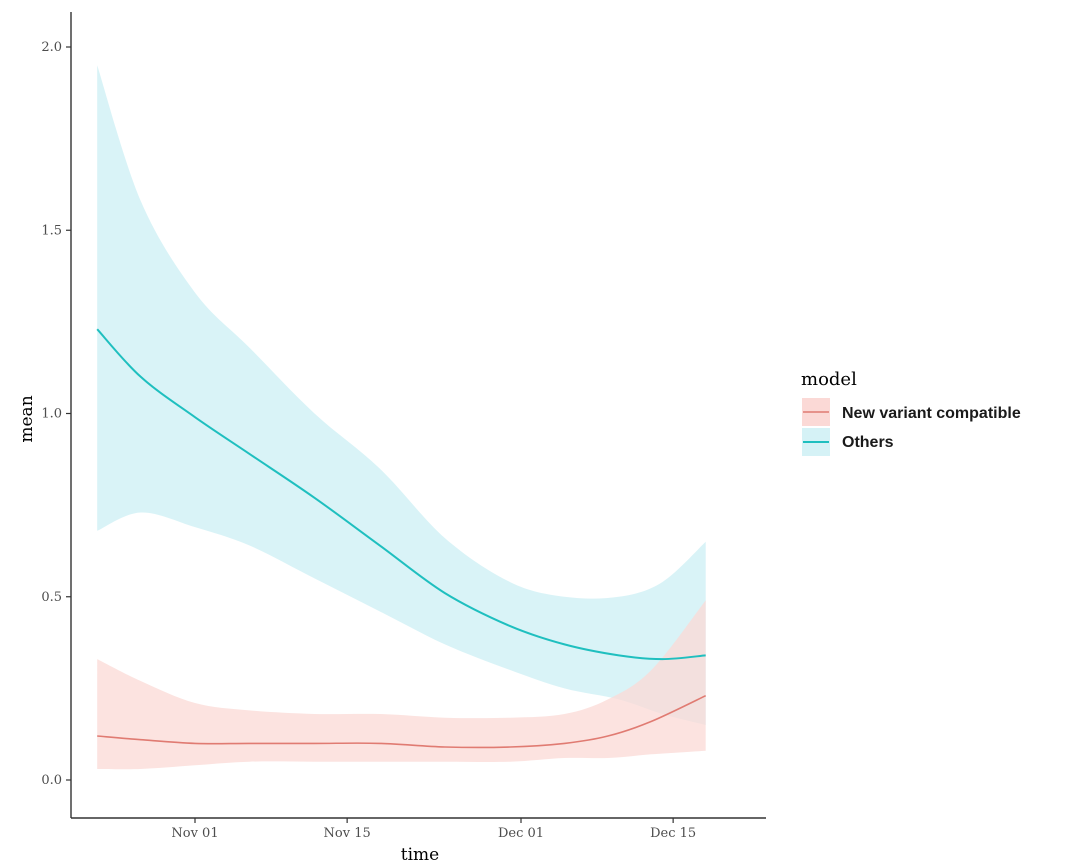  I want to click on legend-item-new-variant: New variant compatible, so click(911, 412).